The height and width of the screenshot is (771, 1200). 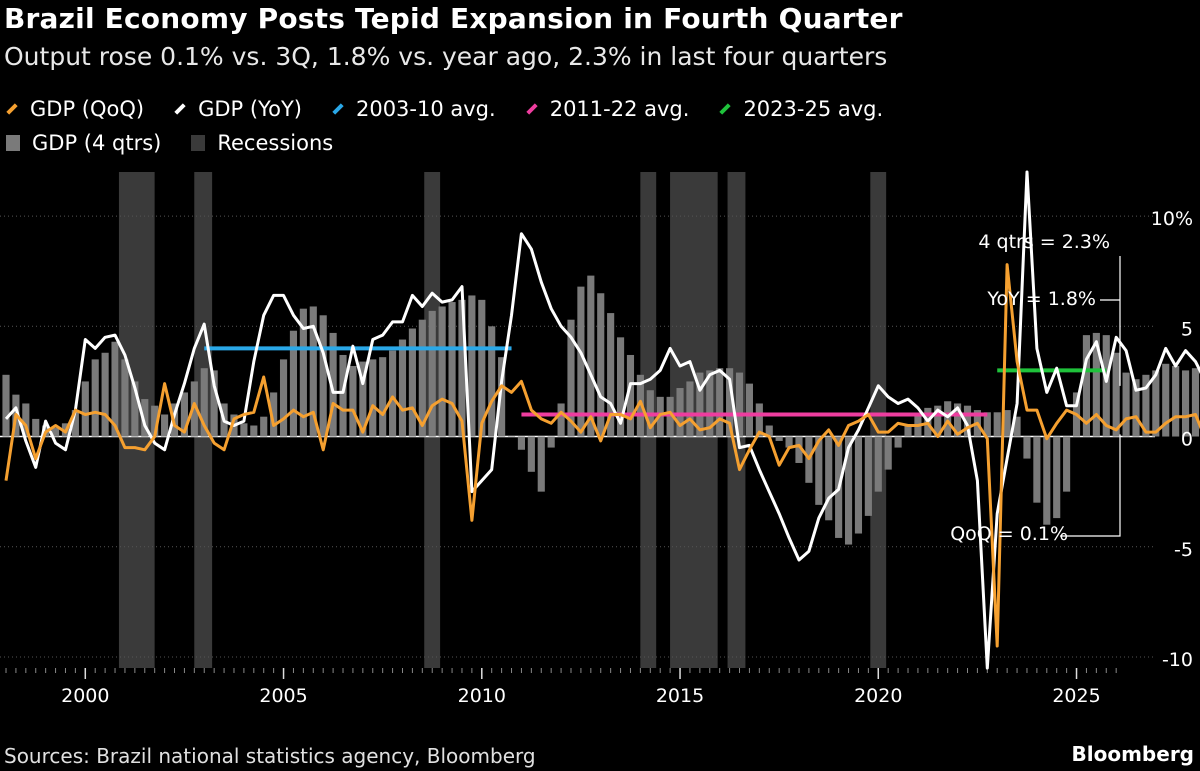 What do you see at coordinates (283, 696) in the screenshot?
I see `x-tick-label: 2005` at bounding box center [283, 696].